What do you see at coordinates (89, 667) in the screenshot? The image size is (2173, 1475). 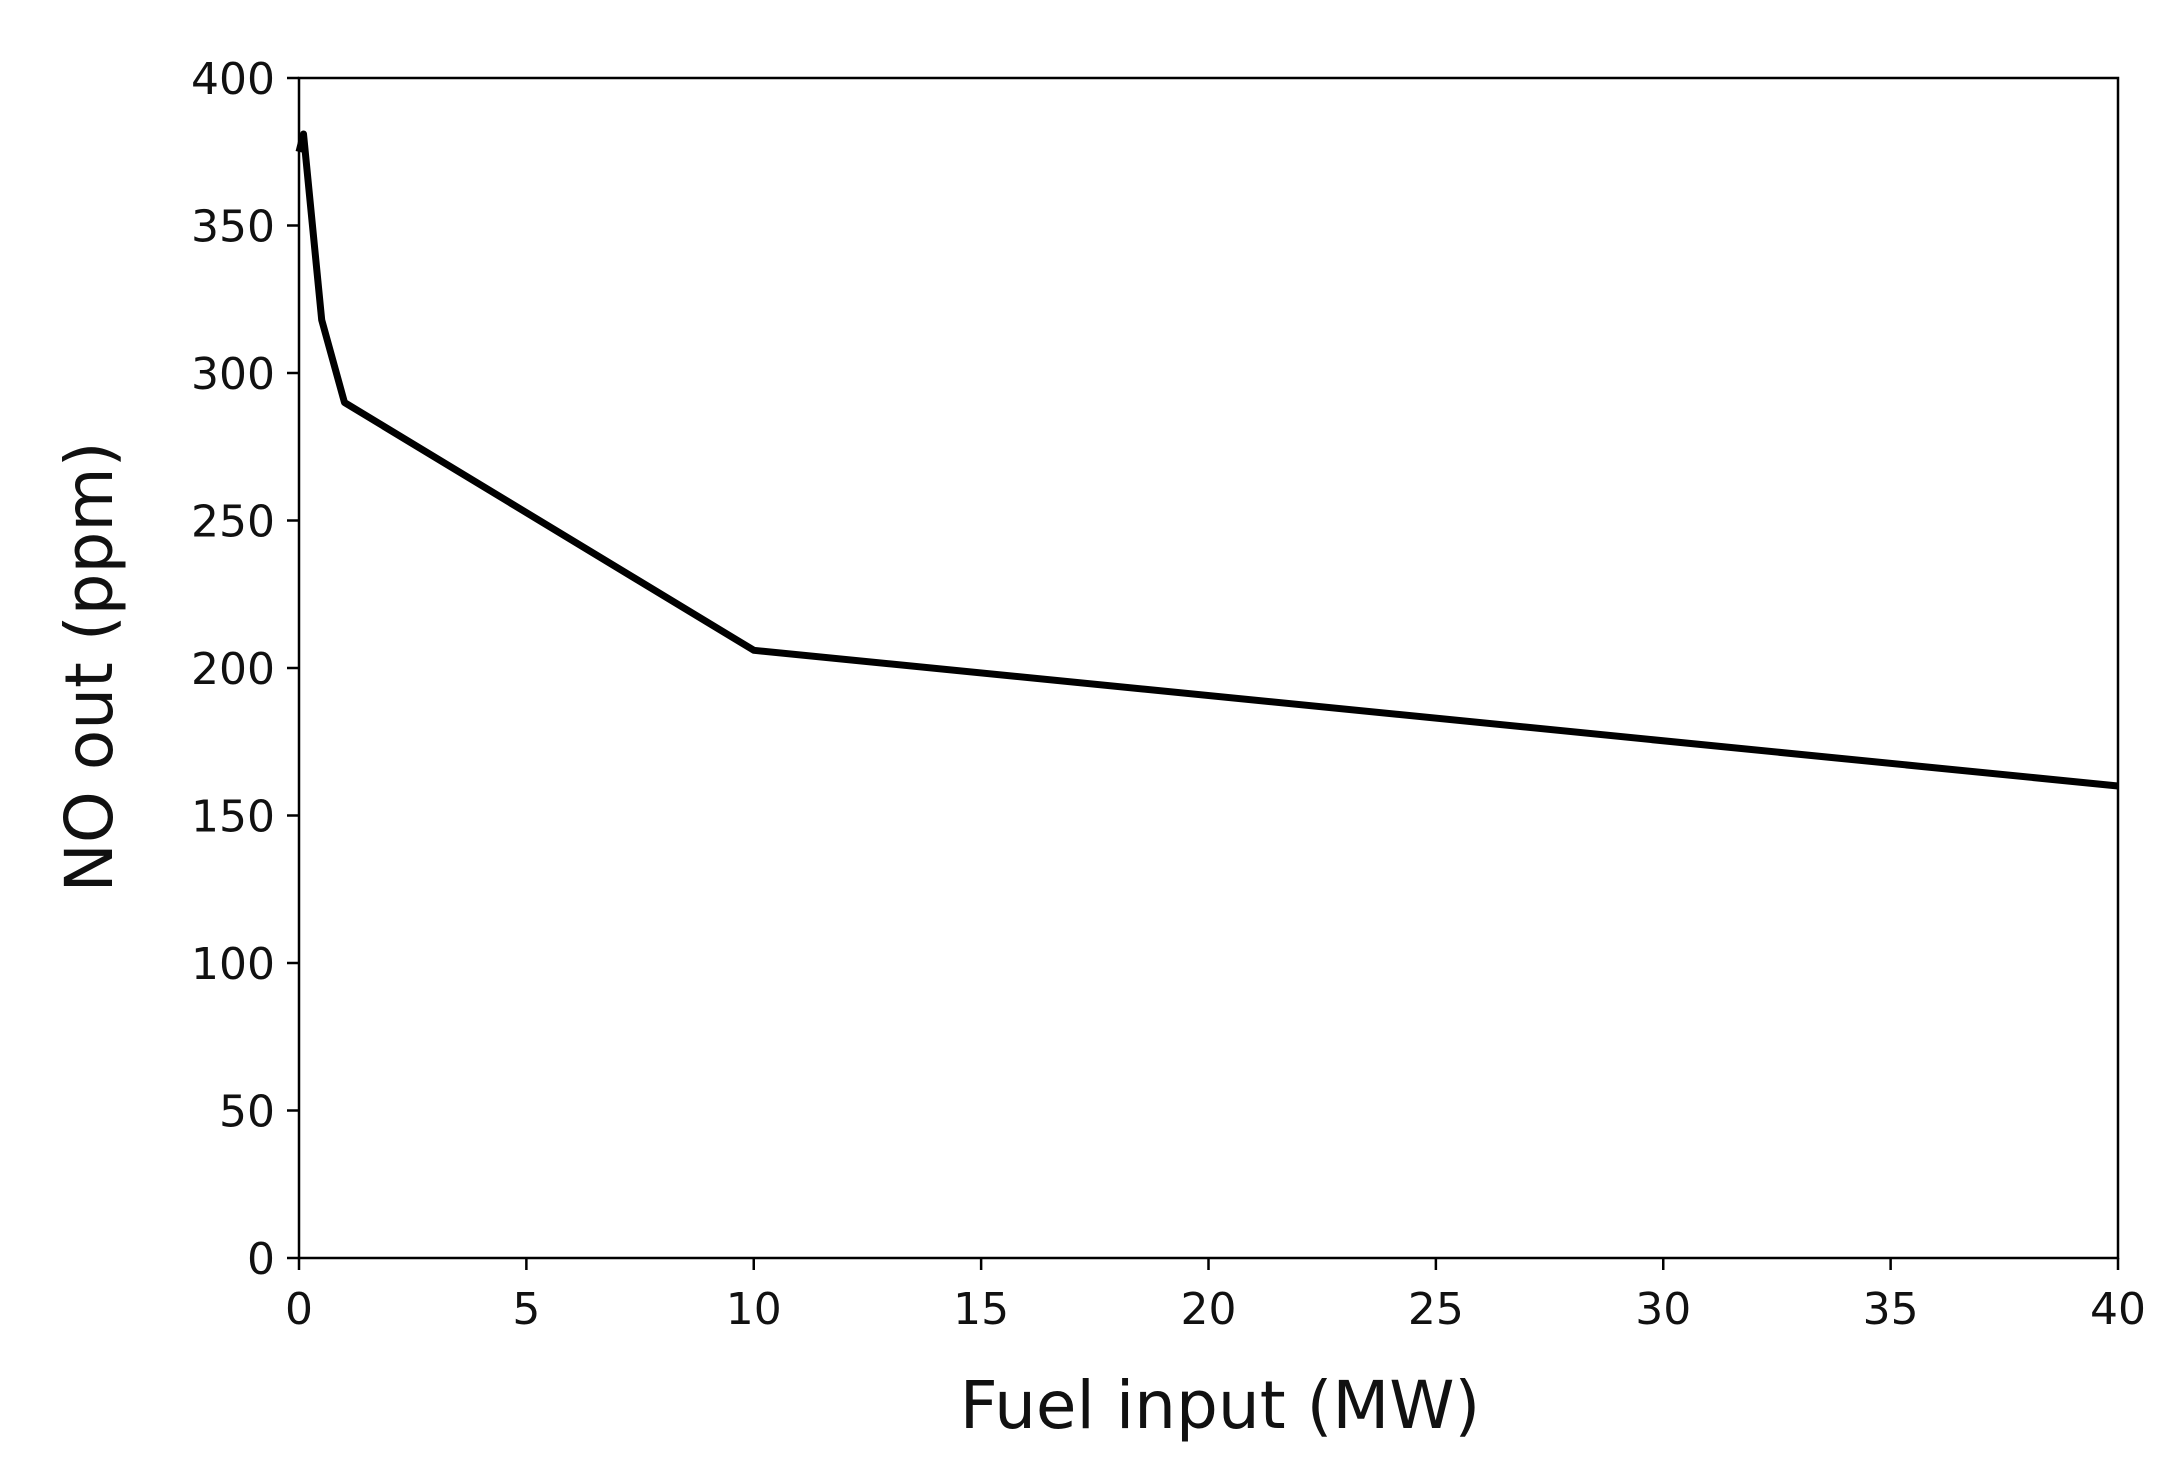 I see `y-axis-title: NO out (ppm)` at bounding box center [89, 667].